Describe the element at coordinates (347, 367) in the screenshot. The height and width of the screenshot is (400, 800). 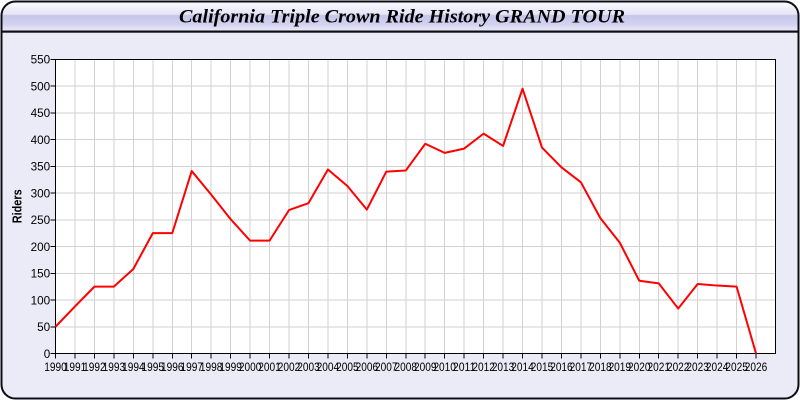
I see `svg-text: 2005` at that location.